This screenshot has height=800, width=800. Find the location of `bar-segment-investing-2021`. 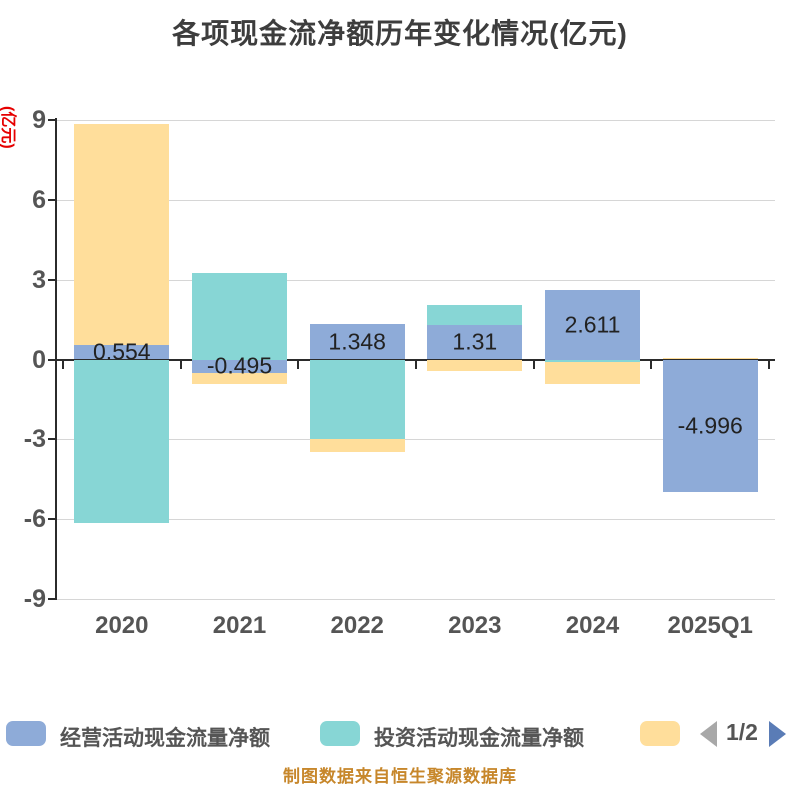

bar-segment-investing-2021 is located at coordinates (239, 316).